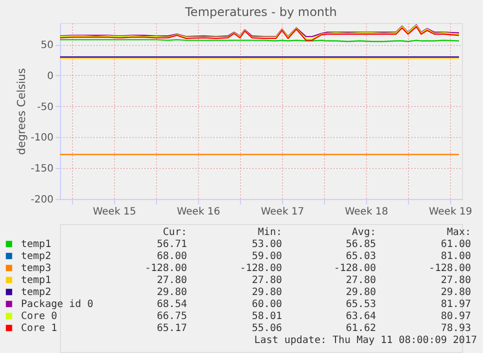 Image resolution: width=497 pixels, height=364 pixels. Describe the element at coordinates (455, 244) in the screenshot. I see `text: 61.00` at that location.